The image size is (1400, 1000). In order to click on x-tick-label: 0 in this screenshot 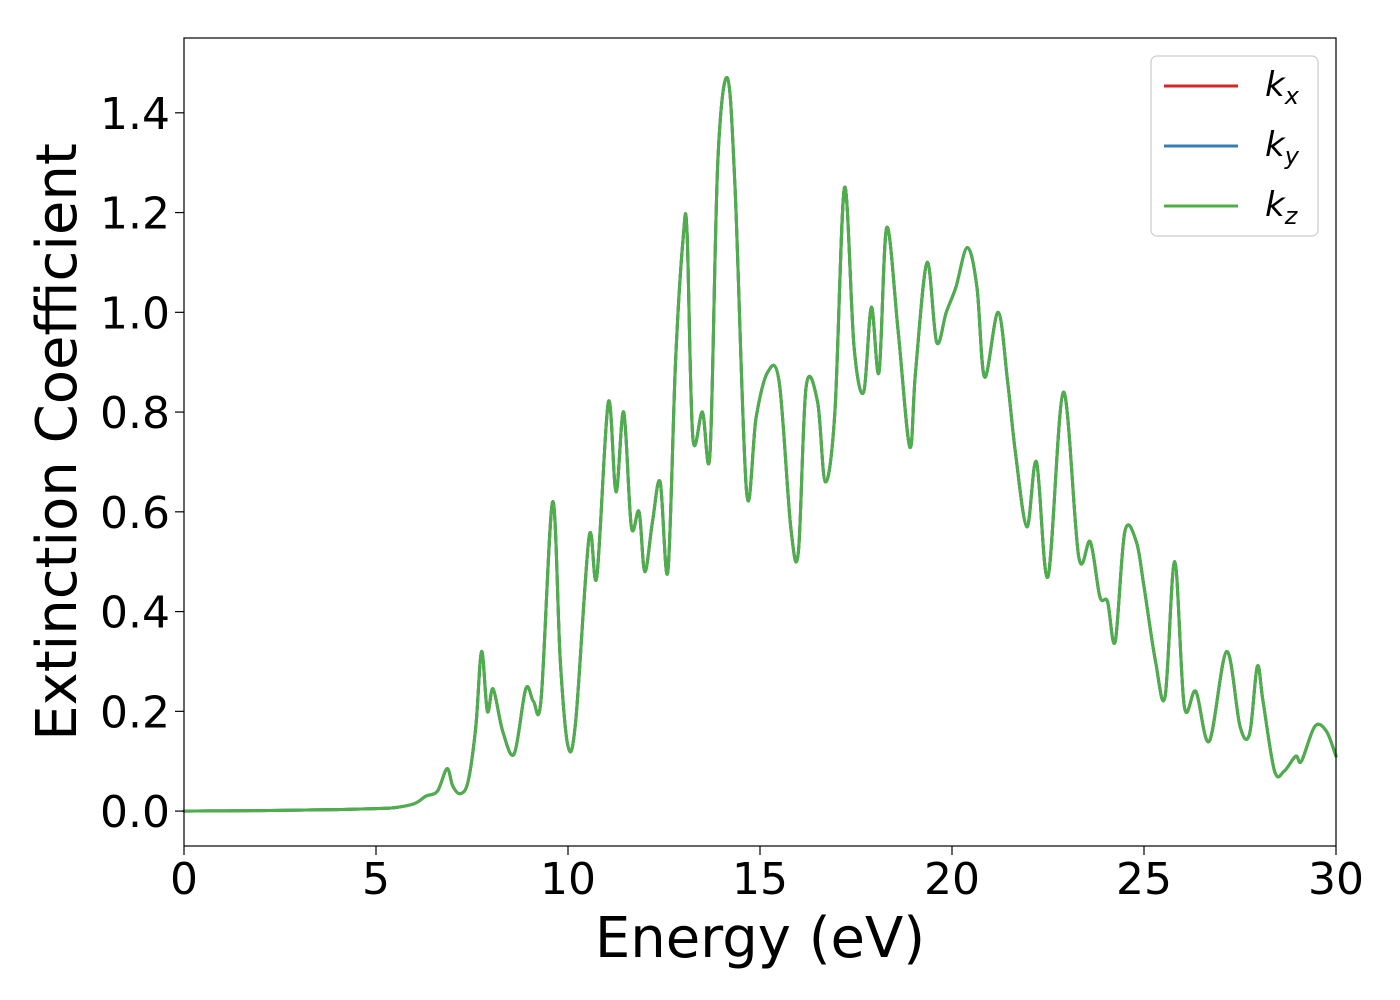, I will do `click(184, 879)`.